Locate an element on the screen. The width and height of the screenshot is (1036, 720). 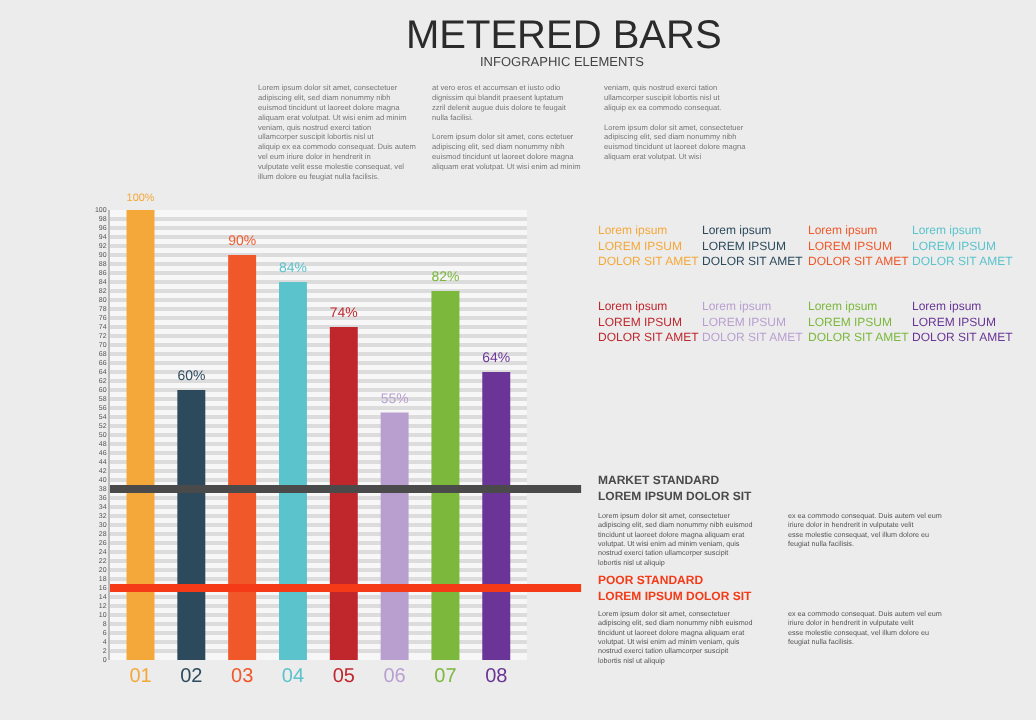
x-tick-label: 06 is located at coordinates (395, 677).